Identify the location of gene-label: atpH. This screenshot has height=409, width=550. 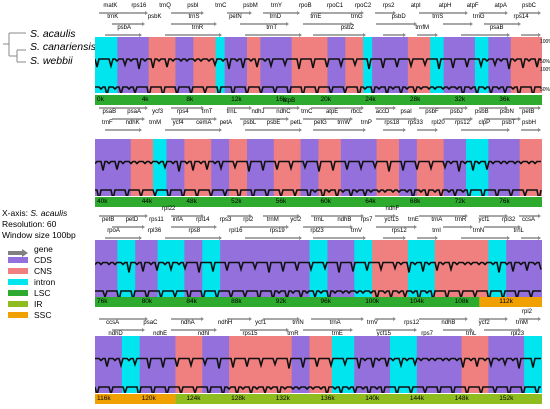
(445, 6).